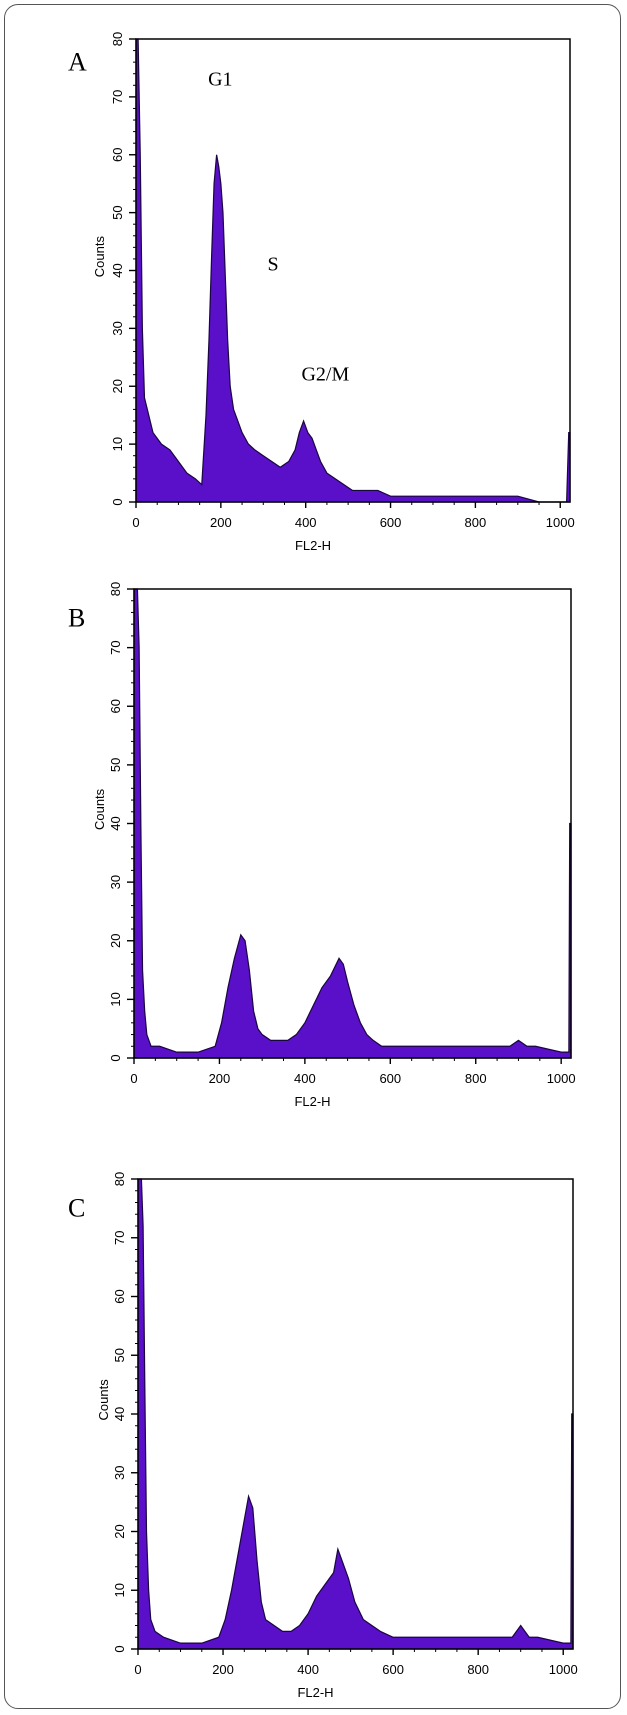  I want to click on phase-label-g1: G1, so click(220, 79).